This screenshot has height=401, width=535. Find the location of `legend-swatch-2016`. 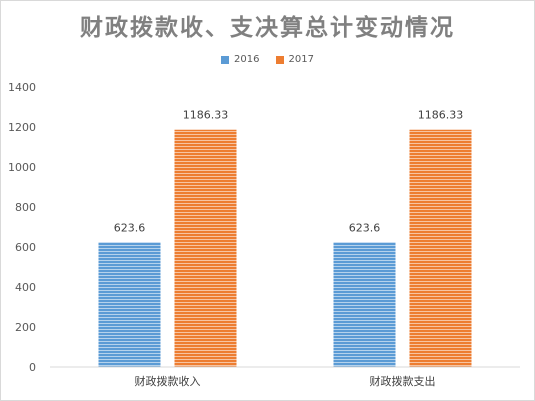

legend-swatch-2016 is located at coordinates (225, 59).